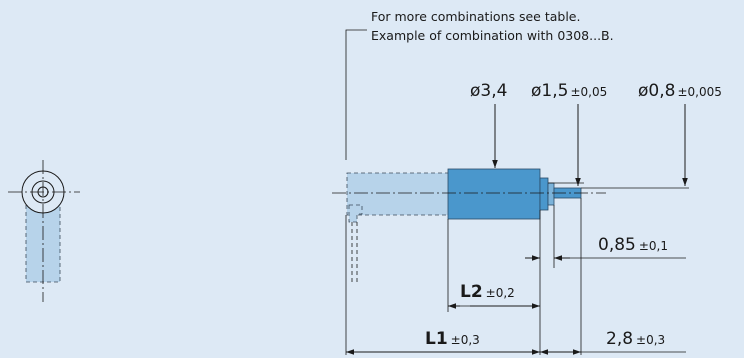  Describe the element at coordinates (494, 194) in the screenshot. I see `motor-body` at that location.